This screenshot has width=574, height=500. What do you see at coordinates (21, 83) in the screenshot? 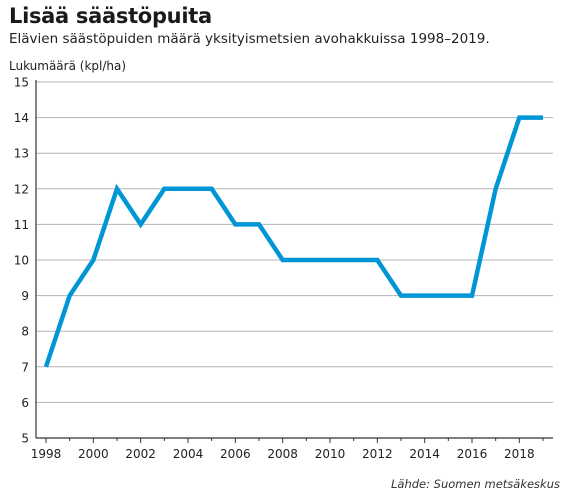
I see `y-tick-label: 15` at bounding box center [21, 83].